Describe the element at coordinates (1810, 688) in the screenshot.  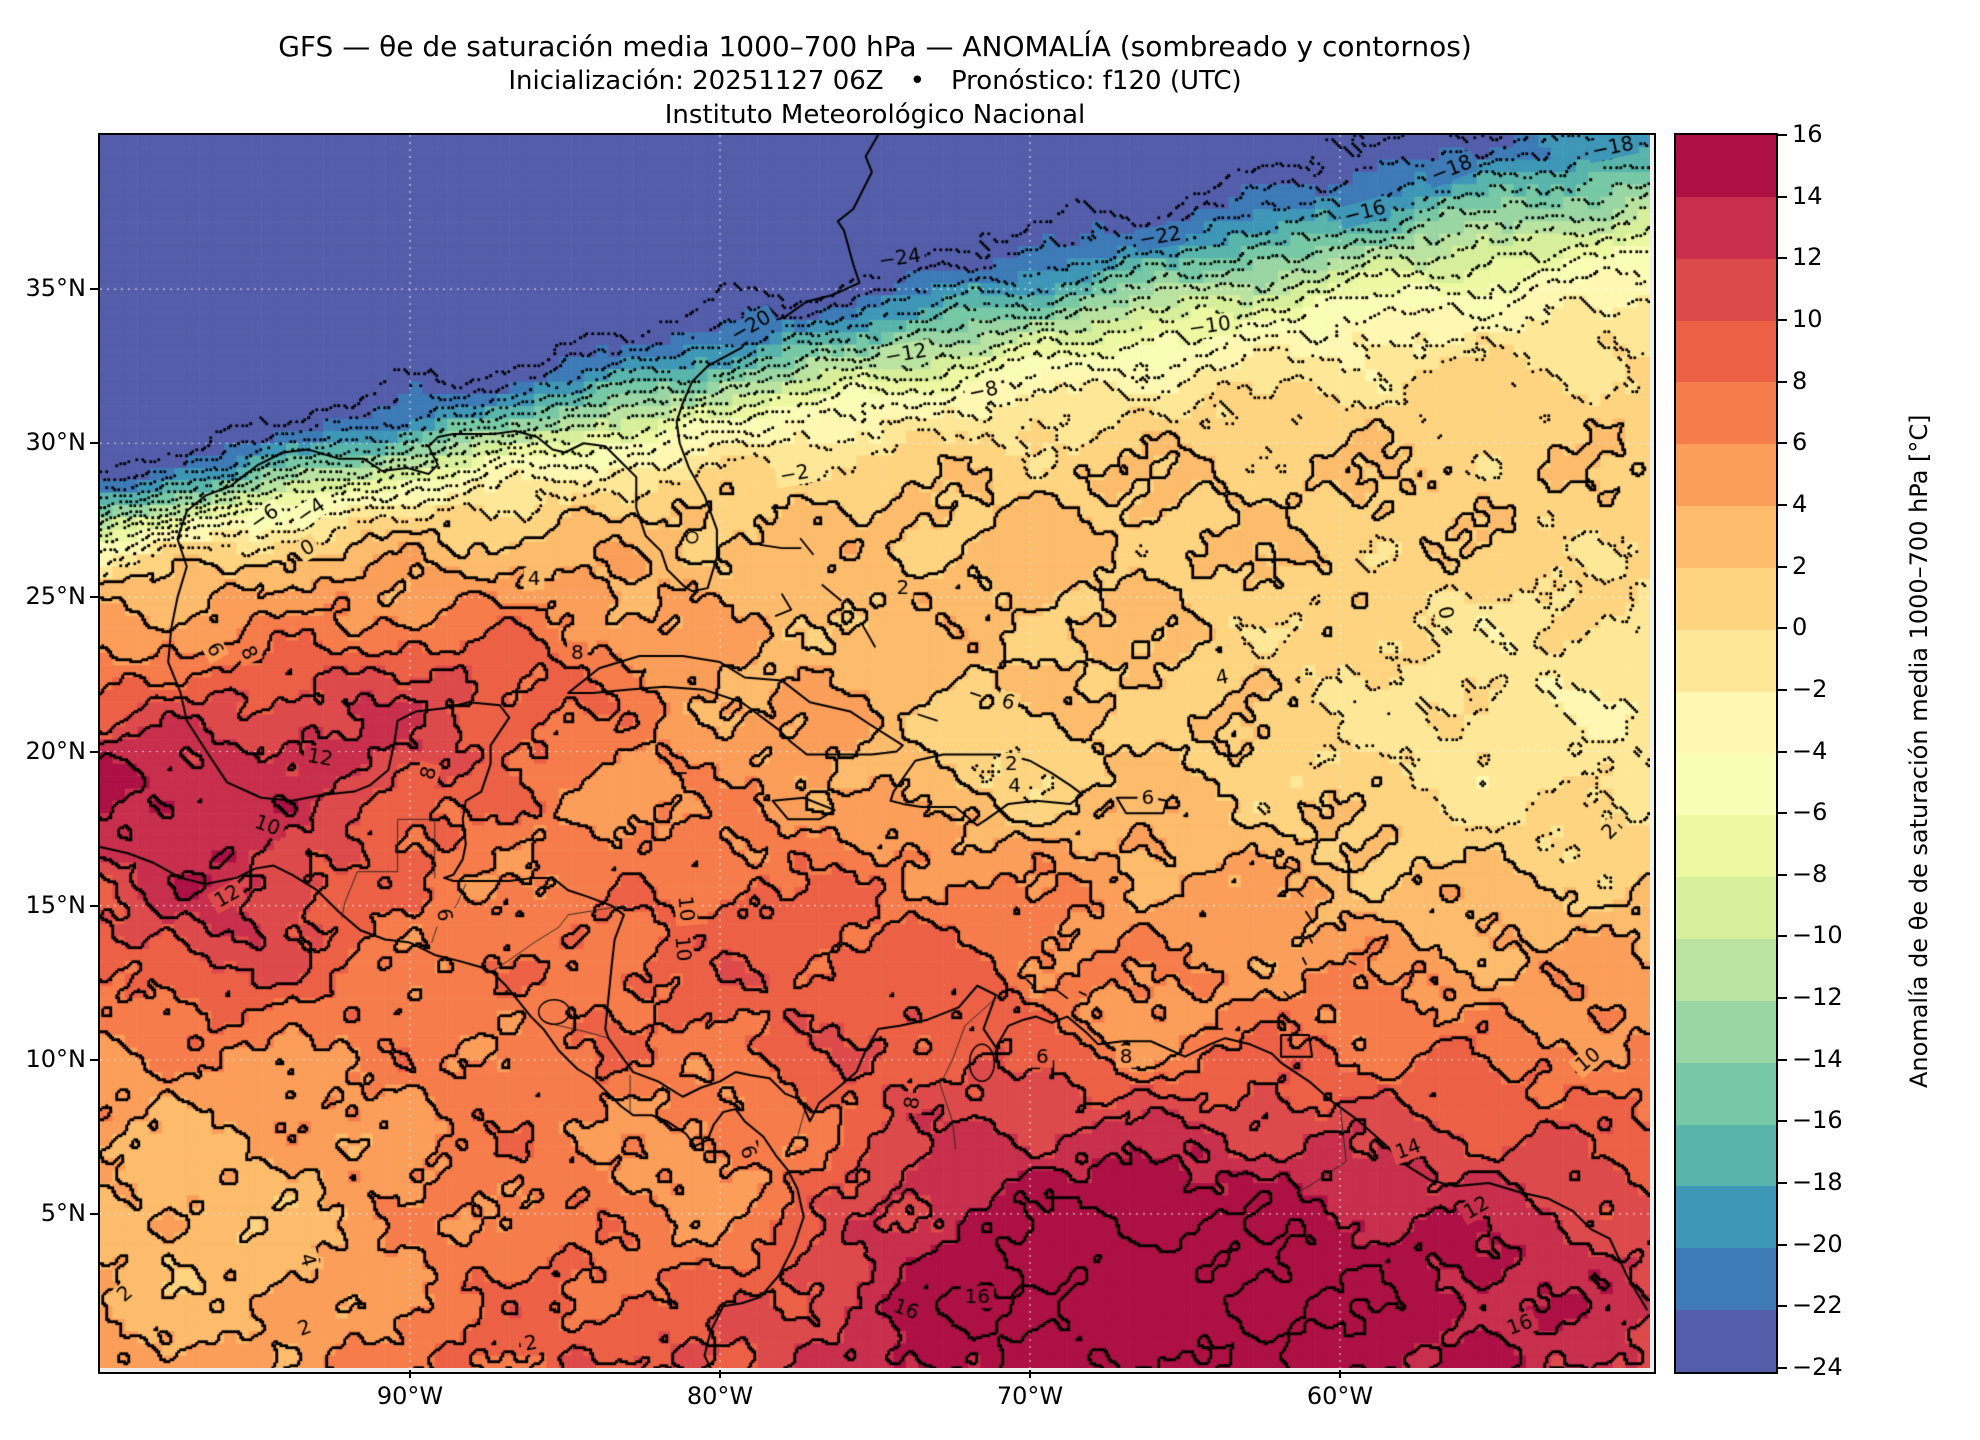
I see `colorbar-tick-label: −2` at that location.